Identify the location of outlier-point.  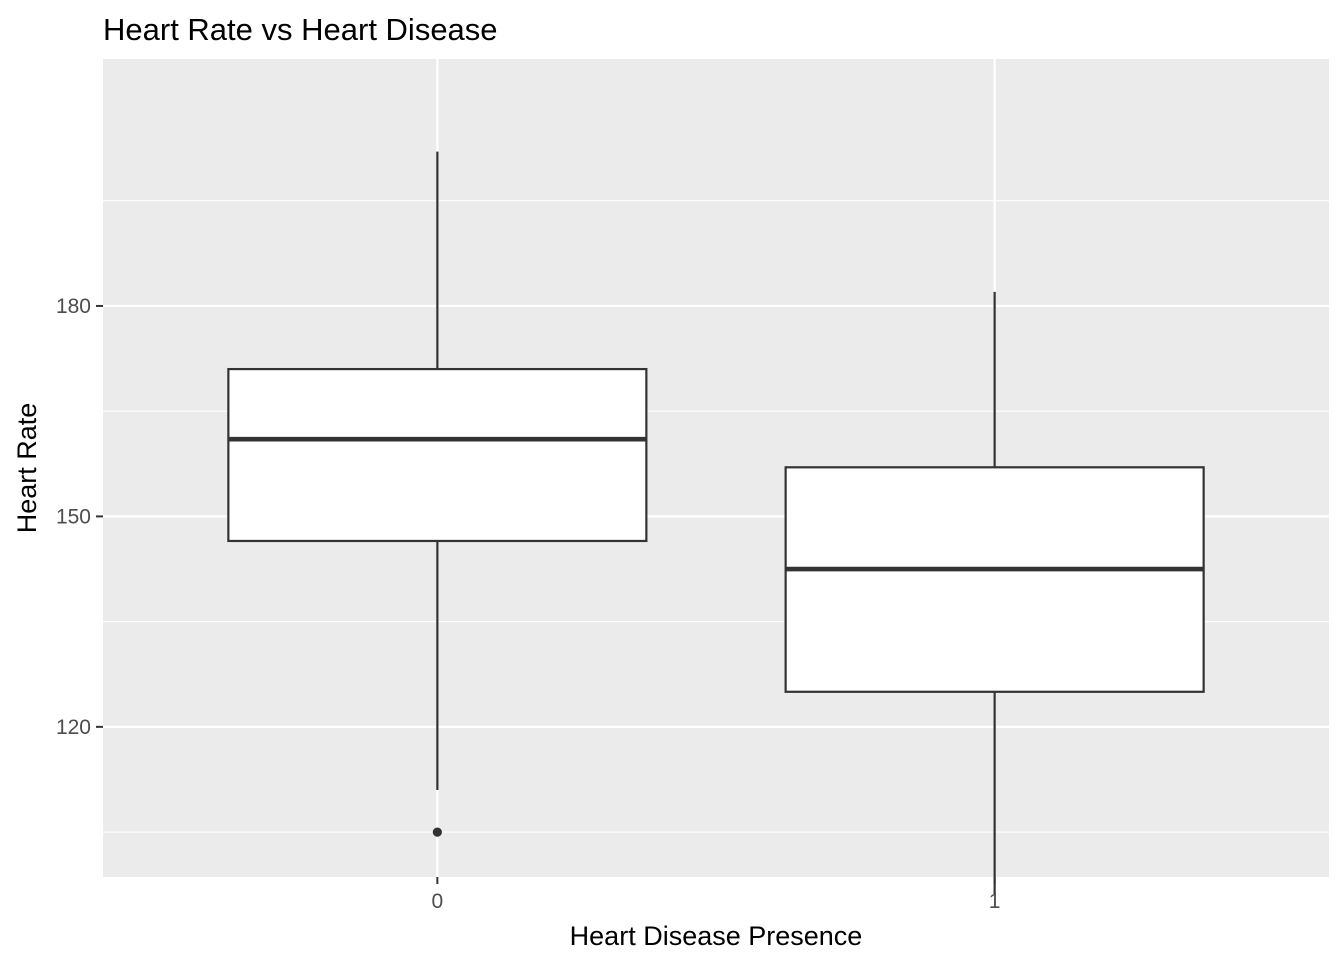
(437, 832).